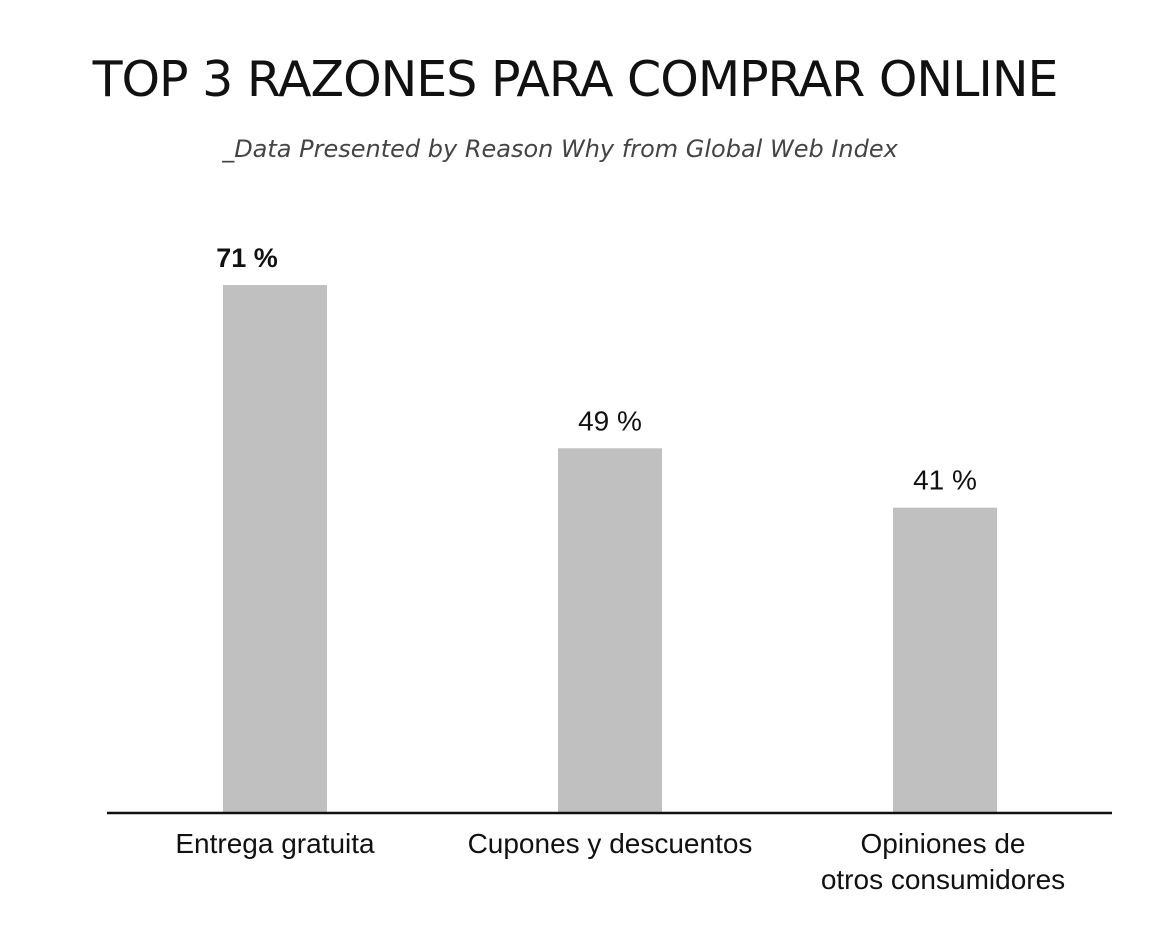  I want to click on value-label-1: 71 %, so click(247, 258).